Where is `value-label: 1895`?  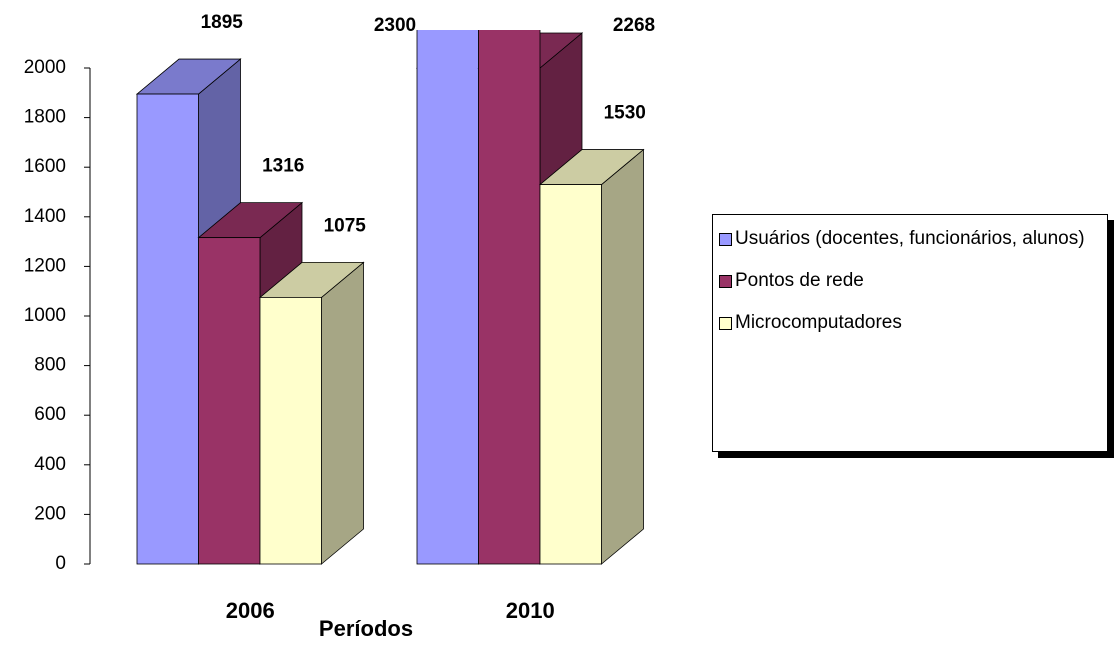
value-label: 1895 is located at coordinates (222, 22).